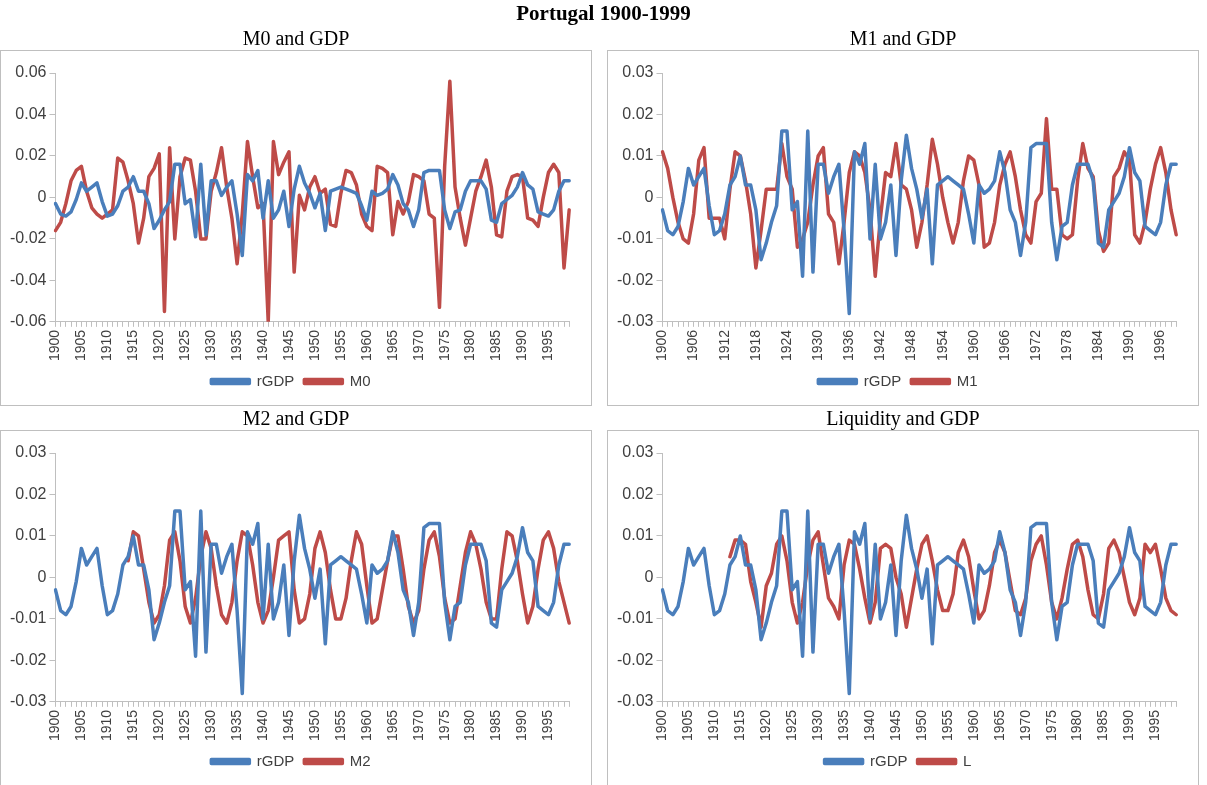 The height and width of the screenshot is (785, 1207). I want to click on text: Portugal 1900-1999, so click(603, 13).